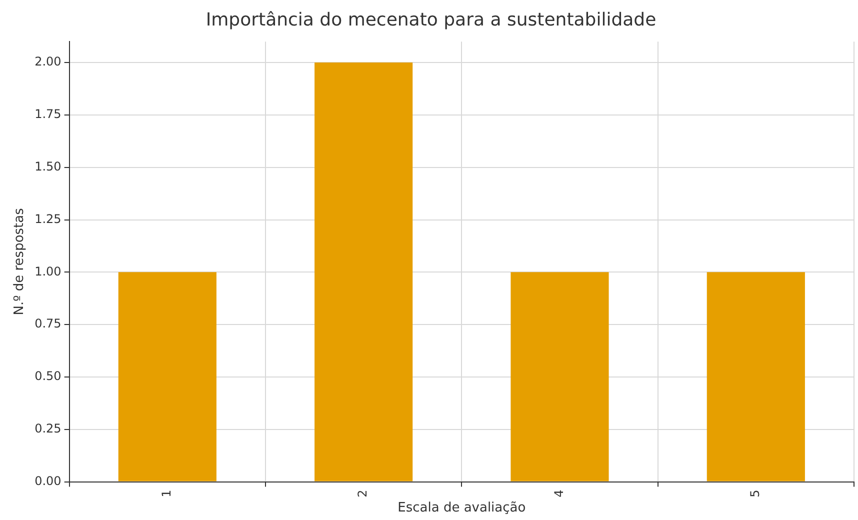 The width and height of the screenshot is (858, 520). Describe the element at coordinates (48, 61) in the screenshot. I see `y-tick-label: 2.00` at that location.